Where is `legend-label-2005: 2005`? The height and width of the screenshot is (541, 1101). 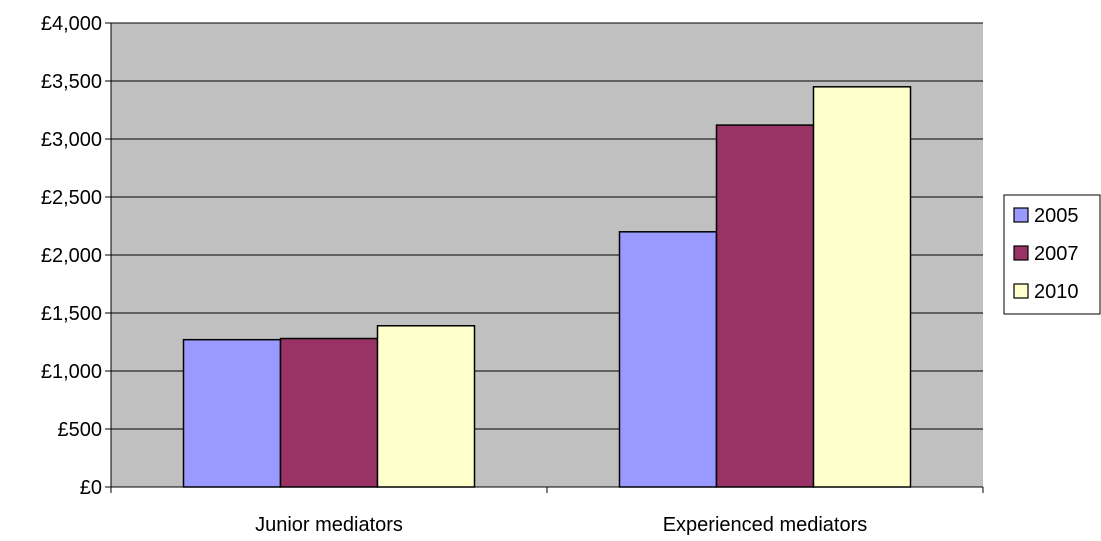
legend-label-2005: 2005 is located at coordinates (1056, 216).